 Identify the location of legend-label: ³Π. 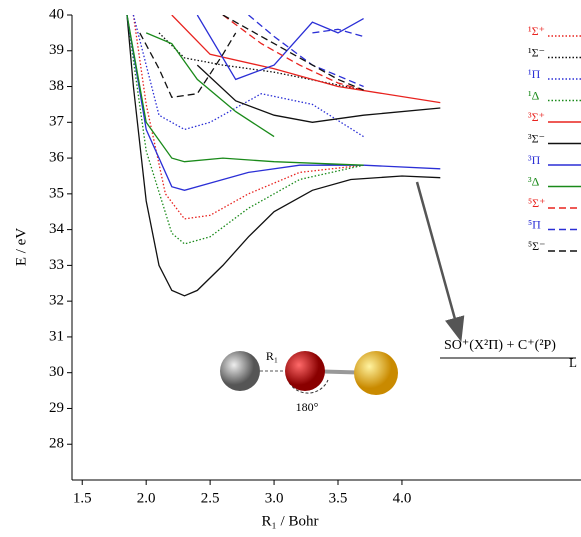
(534, 160).